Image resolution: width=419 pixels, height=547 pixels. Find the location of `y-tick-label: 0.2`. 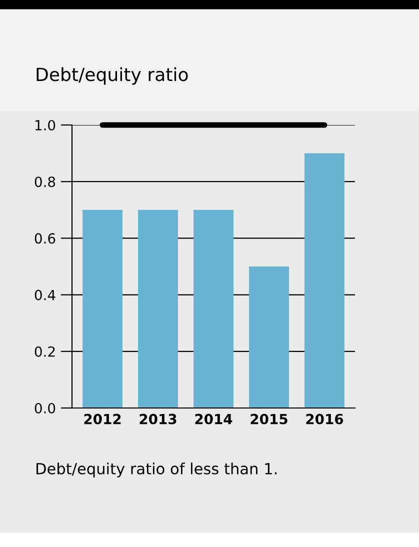

y-tick-label: 0.2 is located at coordinates (44, 351).